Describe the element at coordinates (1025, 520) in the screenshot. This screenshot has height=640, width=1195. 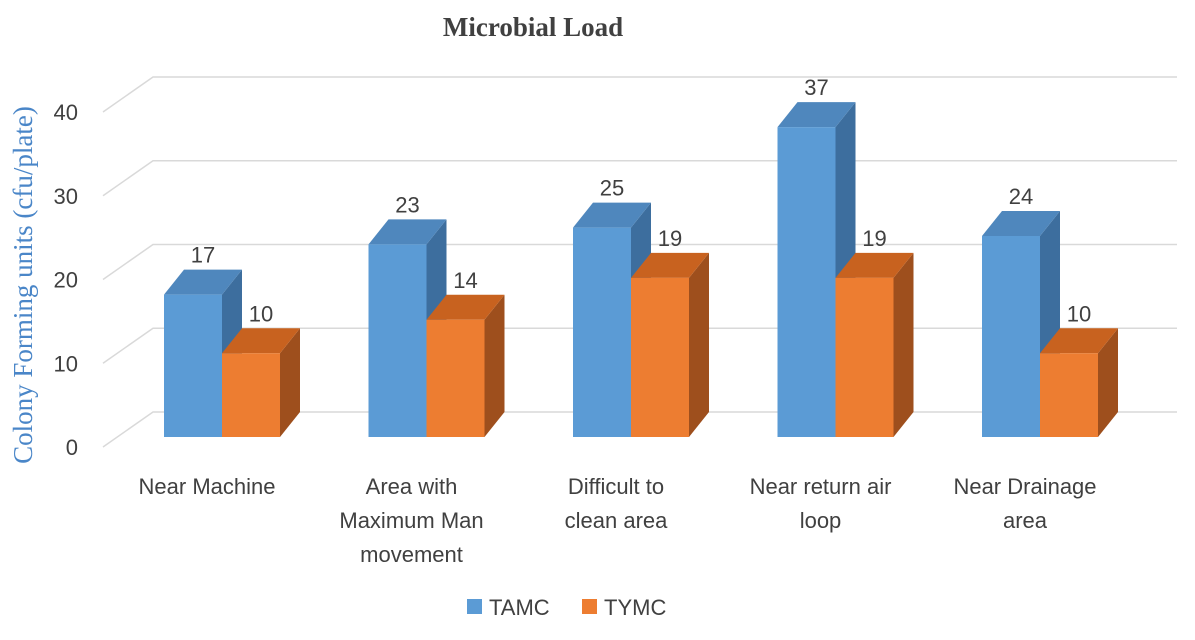
I see `x-tick-label: area` at that location.